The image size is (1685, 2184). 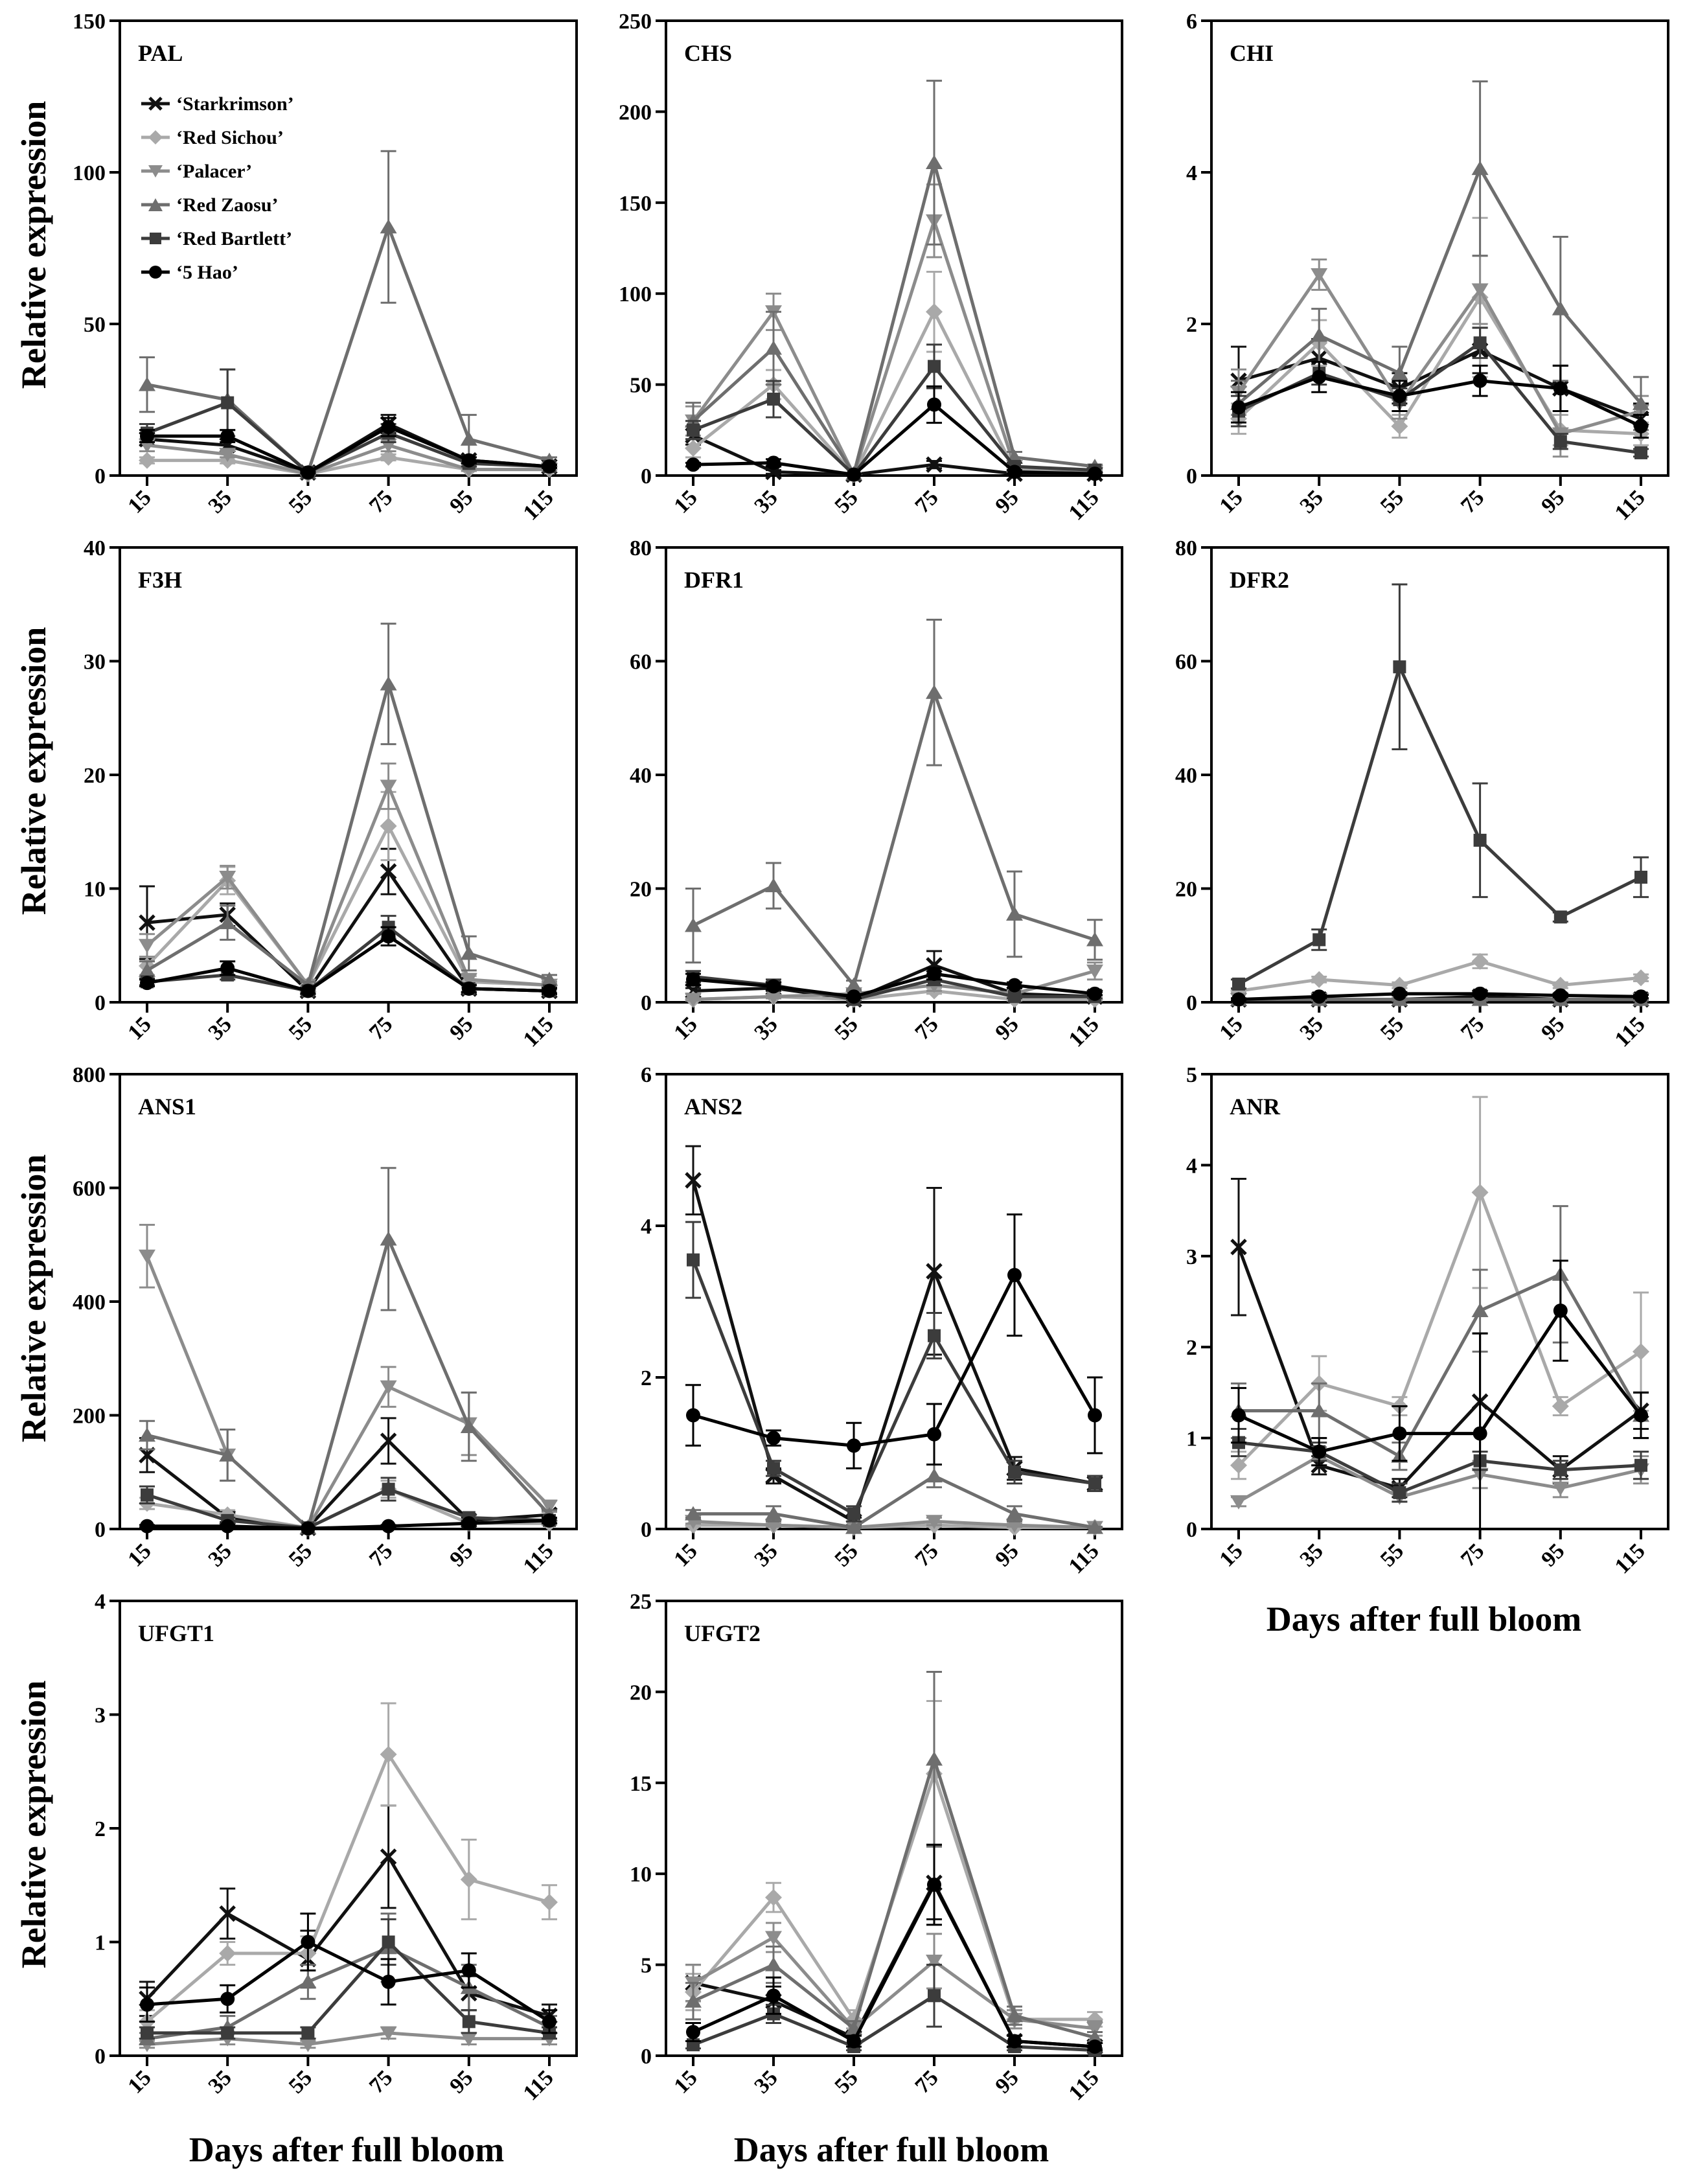 I want to click on legend-marker-x, so click(x=155, y=104).